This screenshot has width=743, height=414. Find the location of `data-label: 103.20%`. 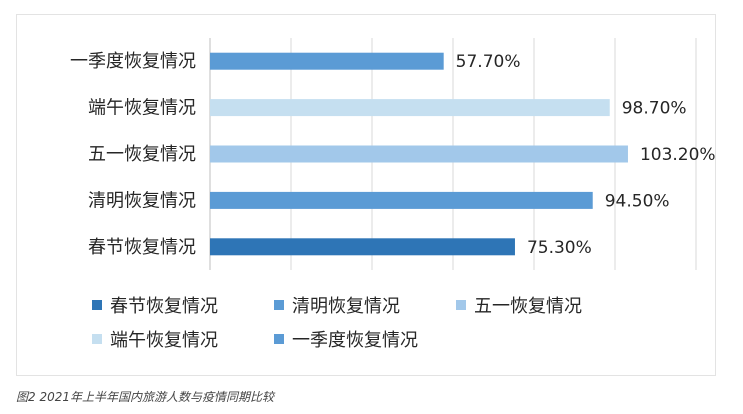

data-label: 103.20% is located at coordinates (678, 155).